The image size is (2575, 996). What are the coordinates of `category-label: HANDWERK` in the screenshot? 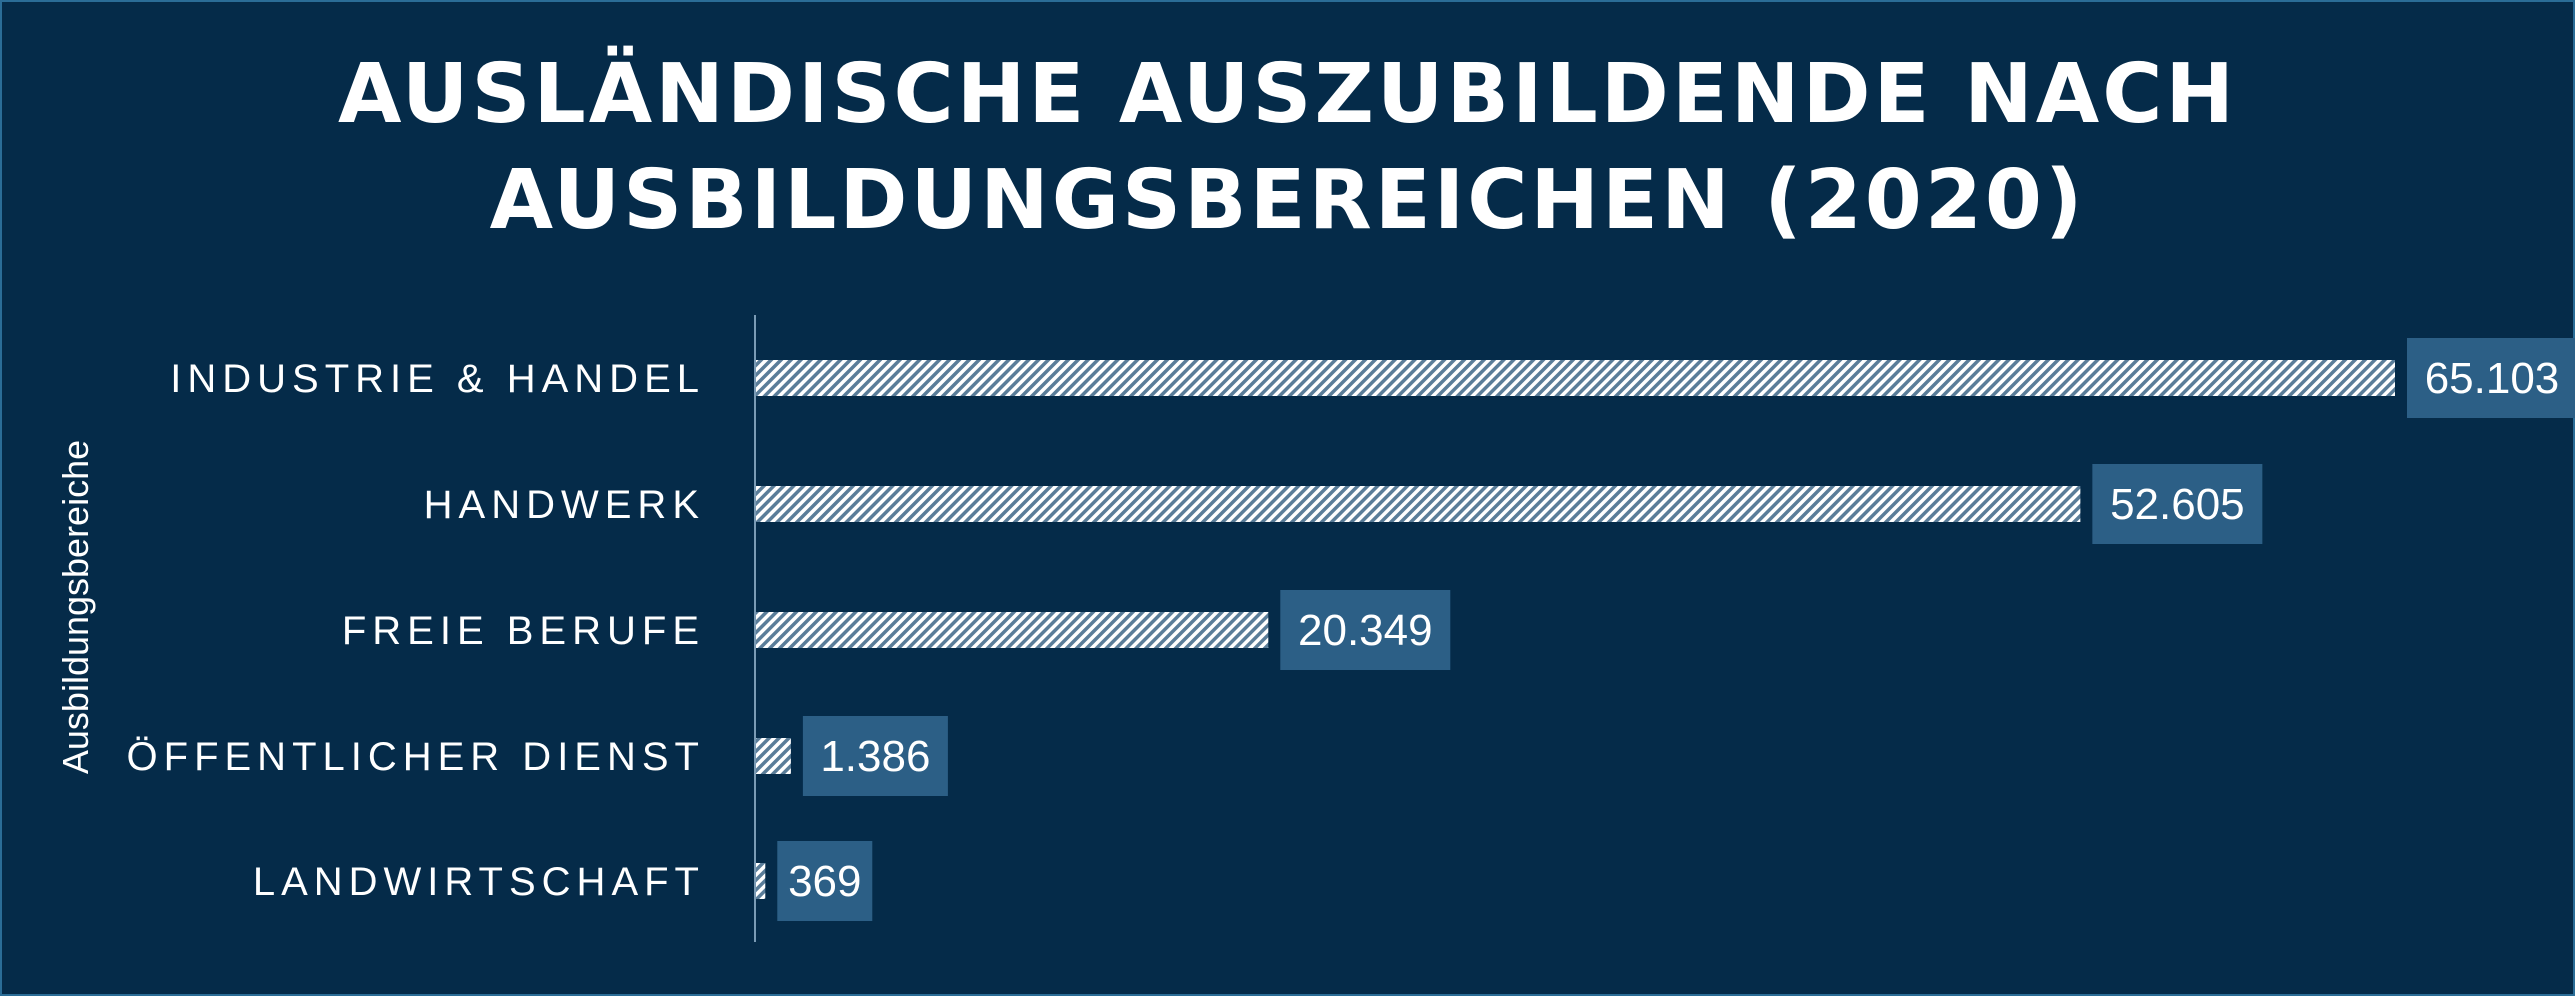 It's located at (564, 505).